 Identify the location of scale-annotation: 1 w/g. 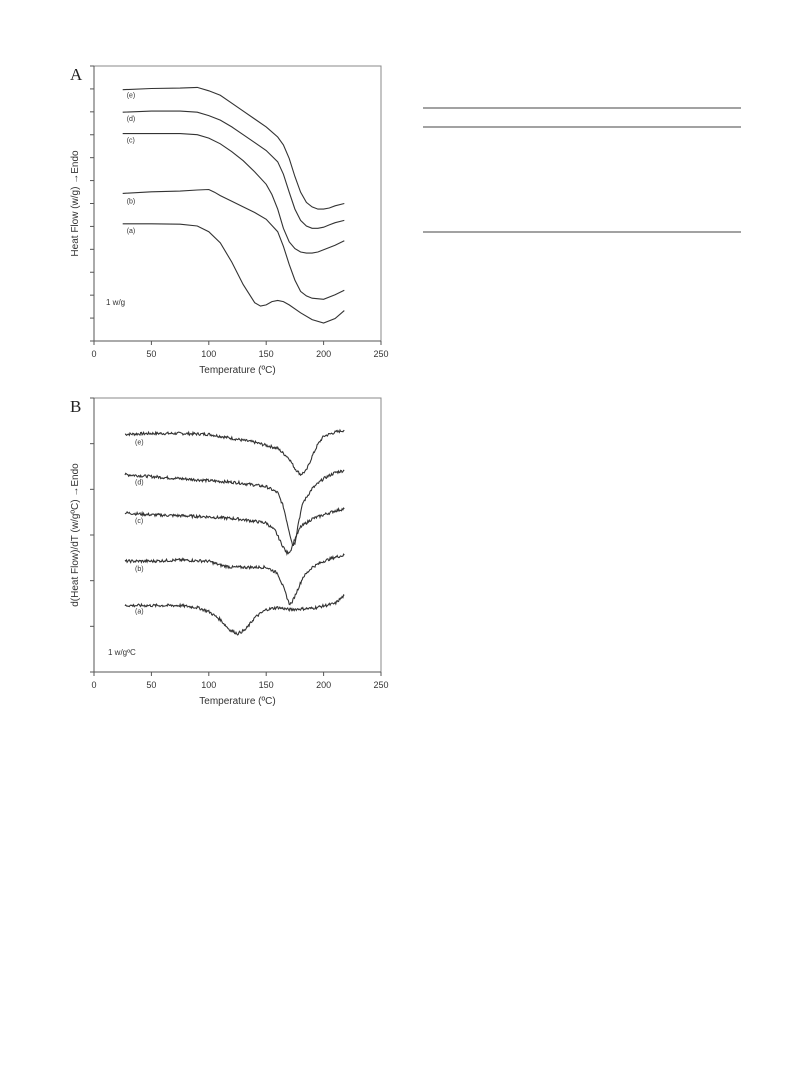
(115, 302).